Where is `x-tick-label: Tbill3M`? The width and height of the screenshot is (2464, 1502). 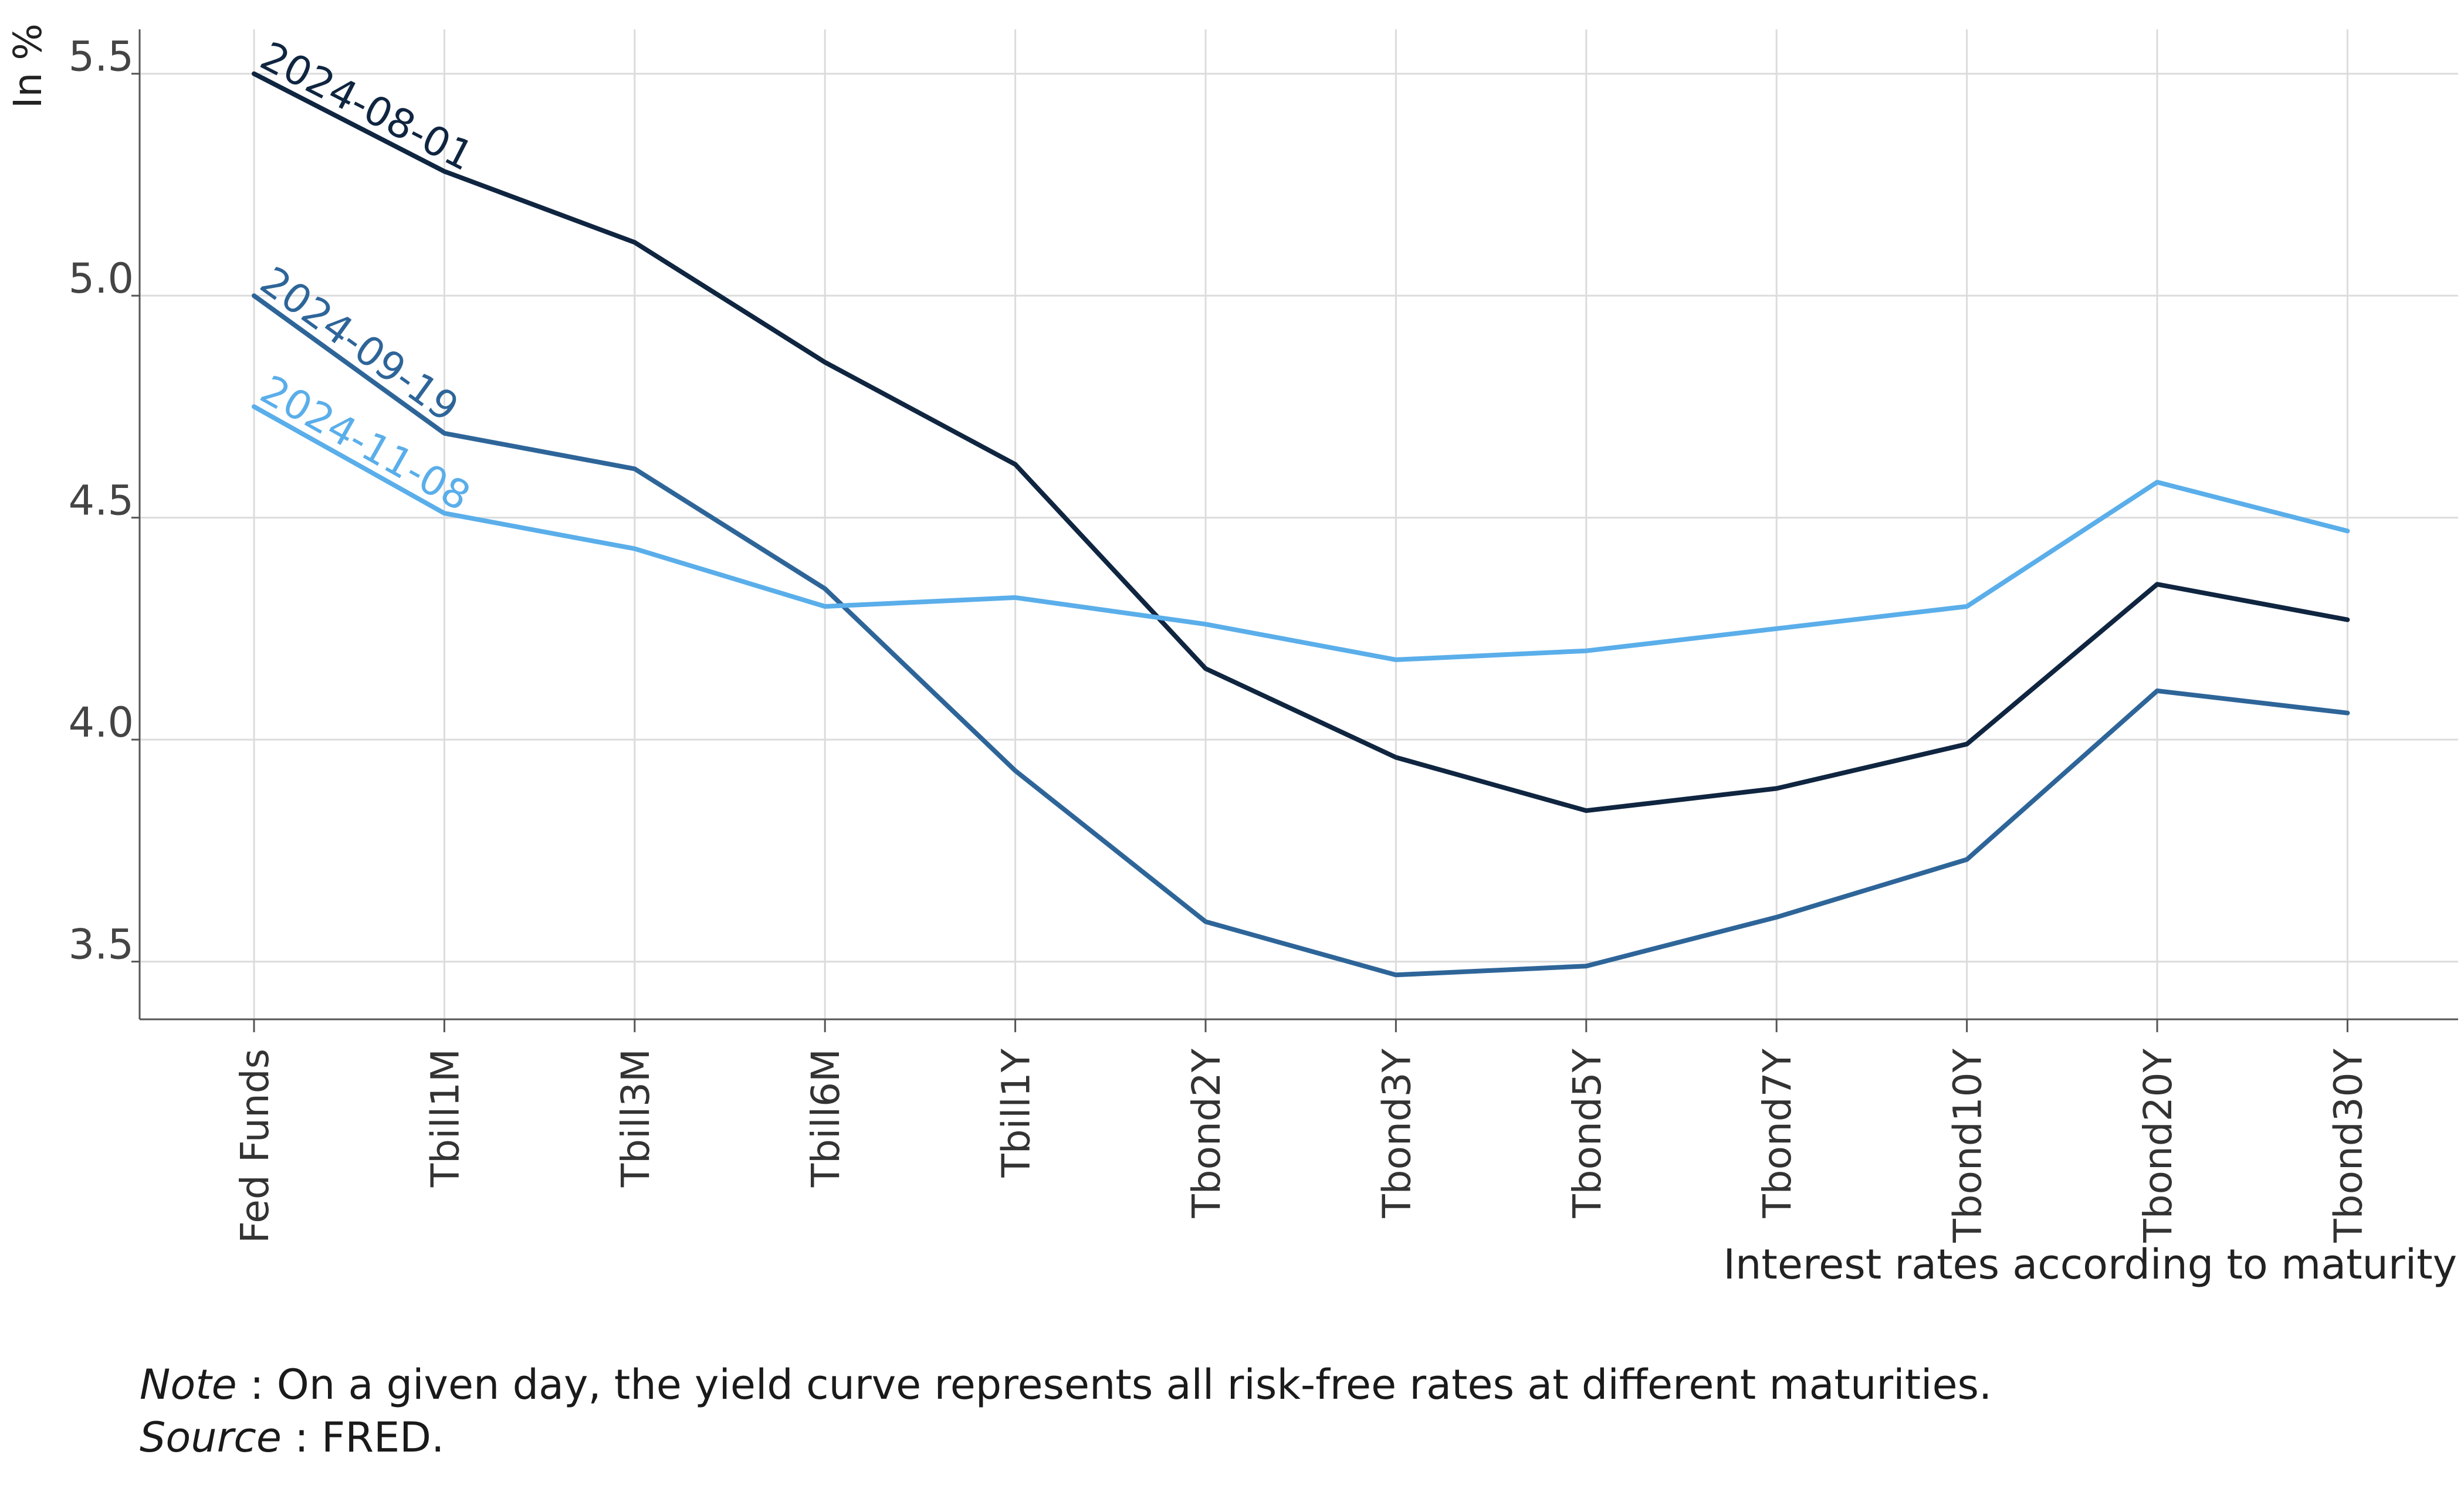
x-tick-label: Tbill3M is located at coordinates (636, 1118).